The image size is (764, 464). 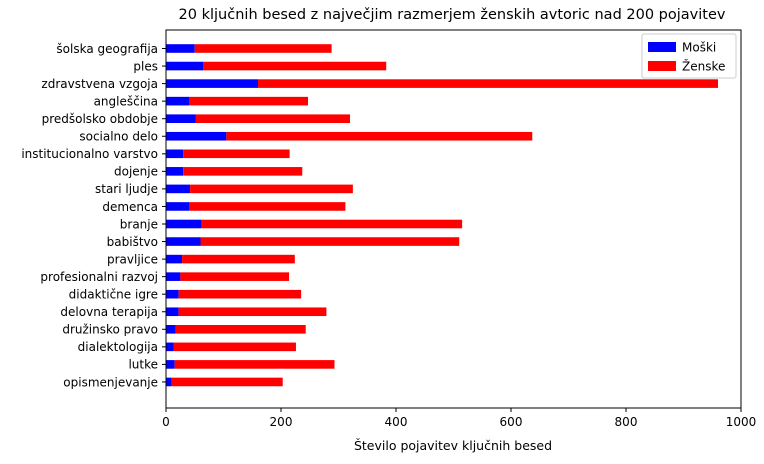 I want to click on legend: Moški Ženske, so click(x=689, y=56).